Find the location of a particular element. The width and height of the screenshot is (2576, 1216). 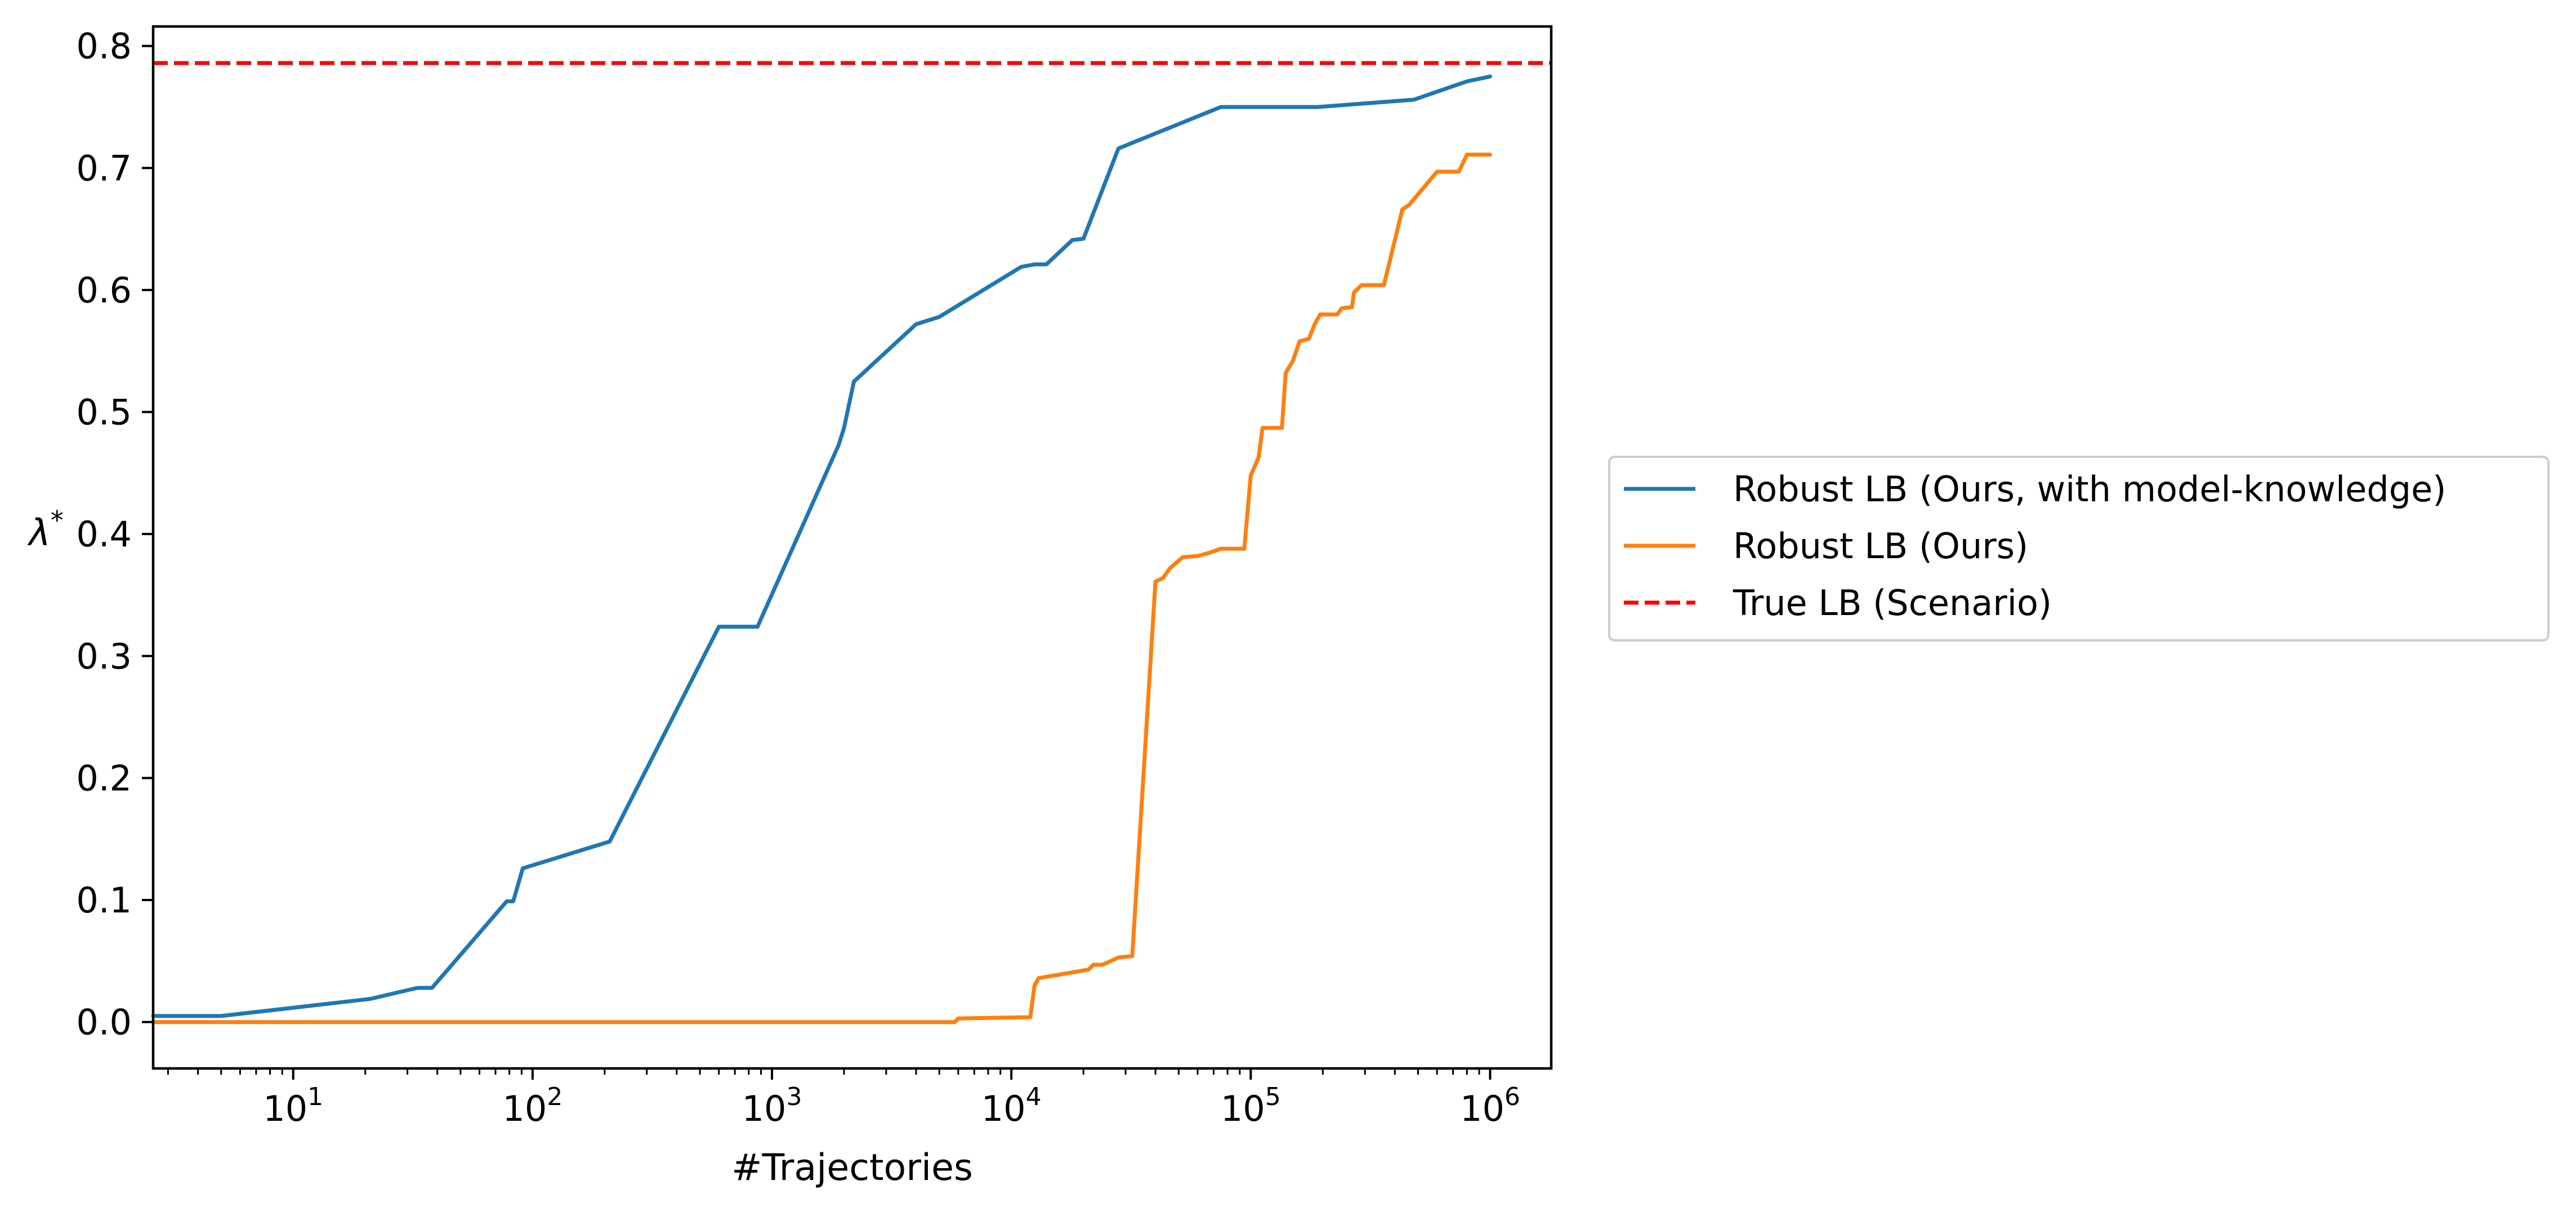

y-tick-label: 0.3 is located at coordinates (104, 656).